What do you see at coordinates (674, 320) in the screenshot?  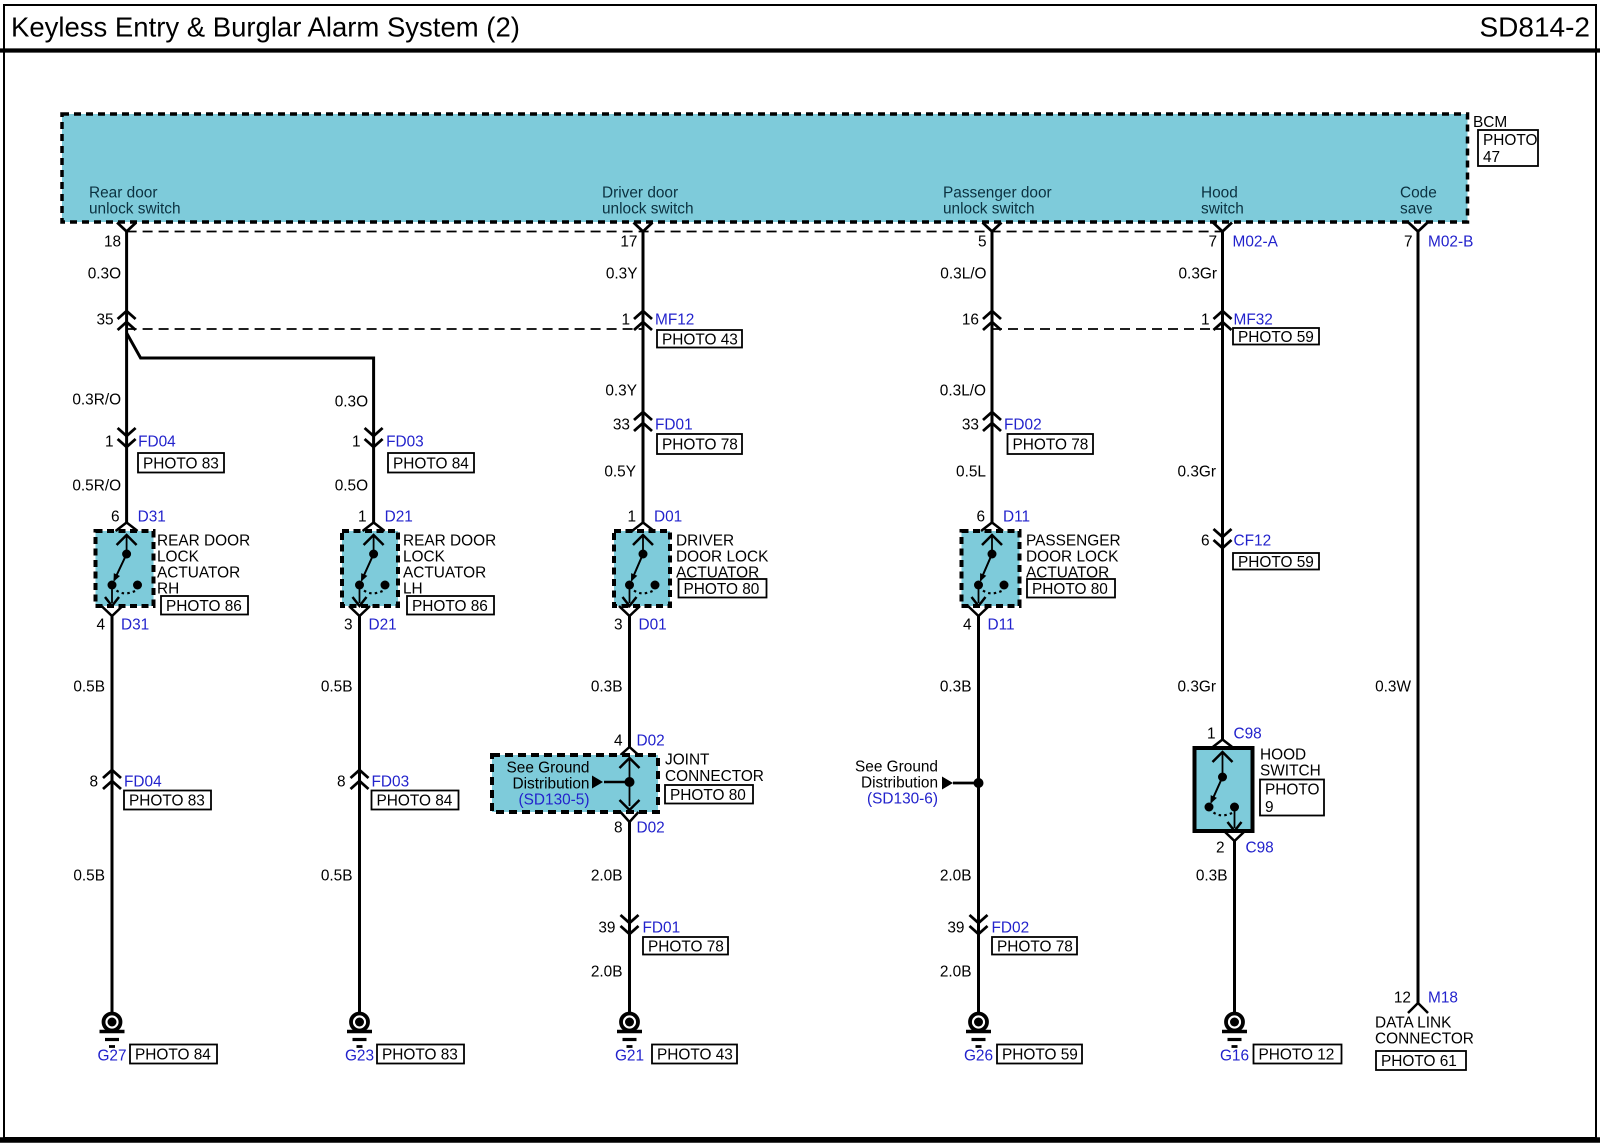 I see `svg-text: MF12` at bounding box center [674, 320].